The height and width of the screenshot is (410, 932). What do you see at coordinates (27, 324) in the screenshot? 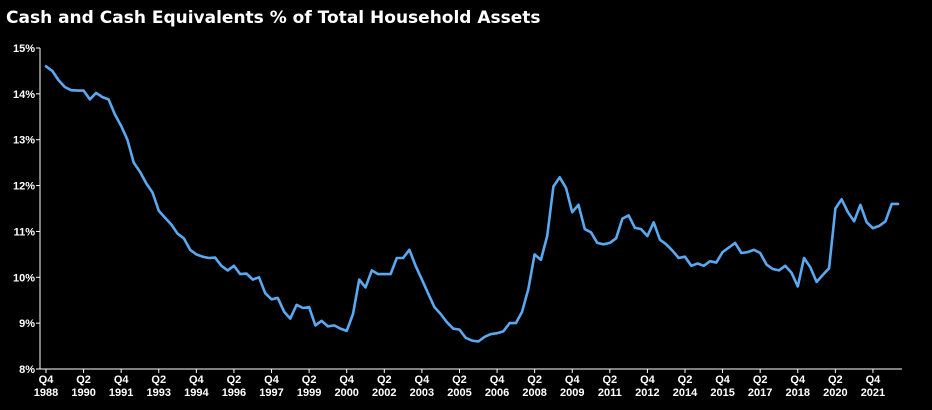
I see `y-tick-label: 9%` at bounding box center [27, 324].